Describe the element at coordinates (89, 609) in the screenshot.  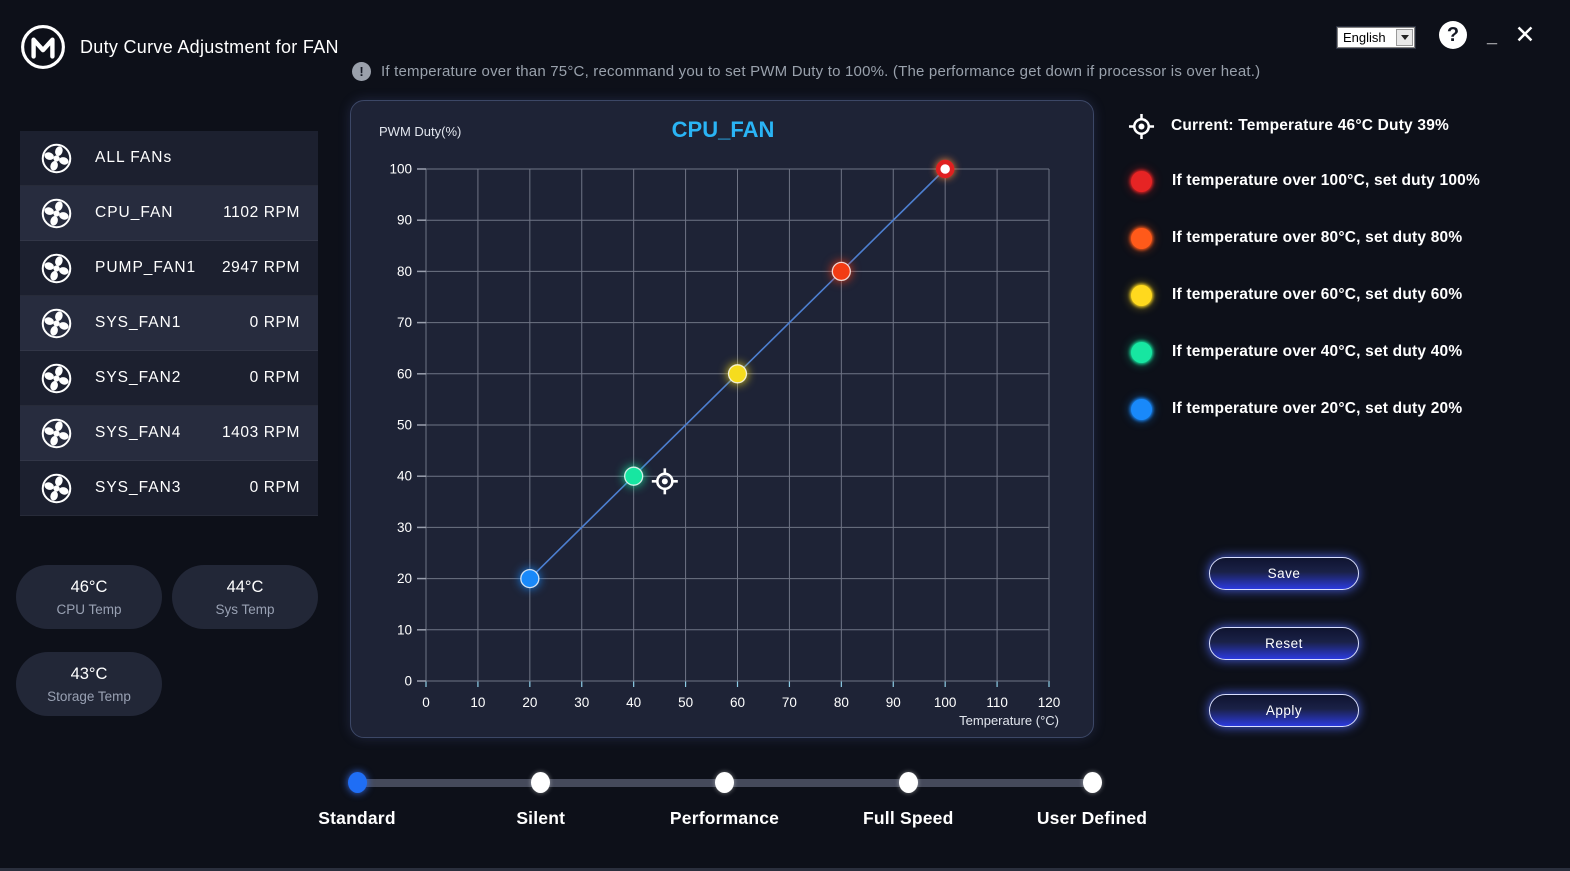
I see `temp-label: CPU Temp` at that location.